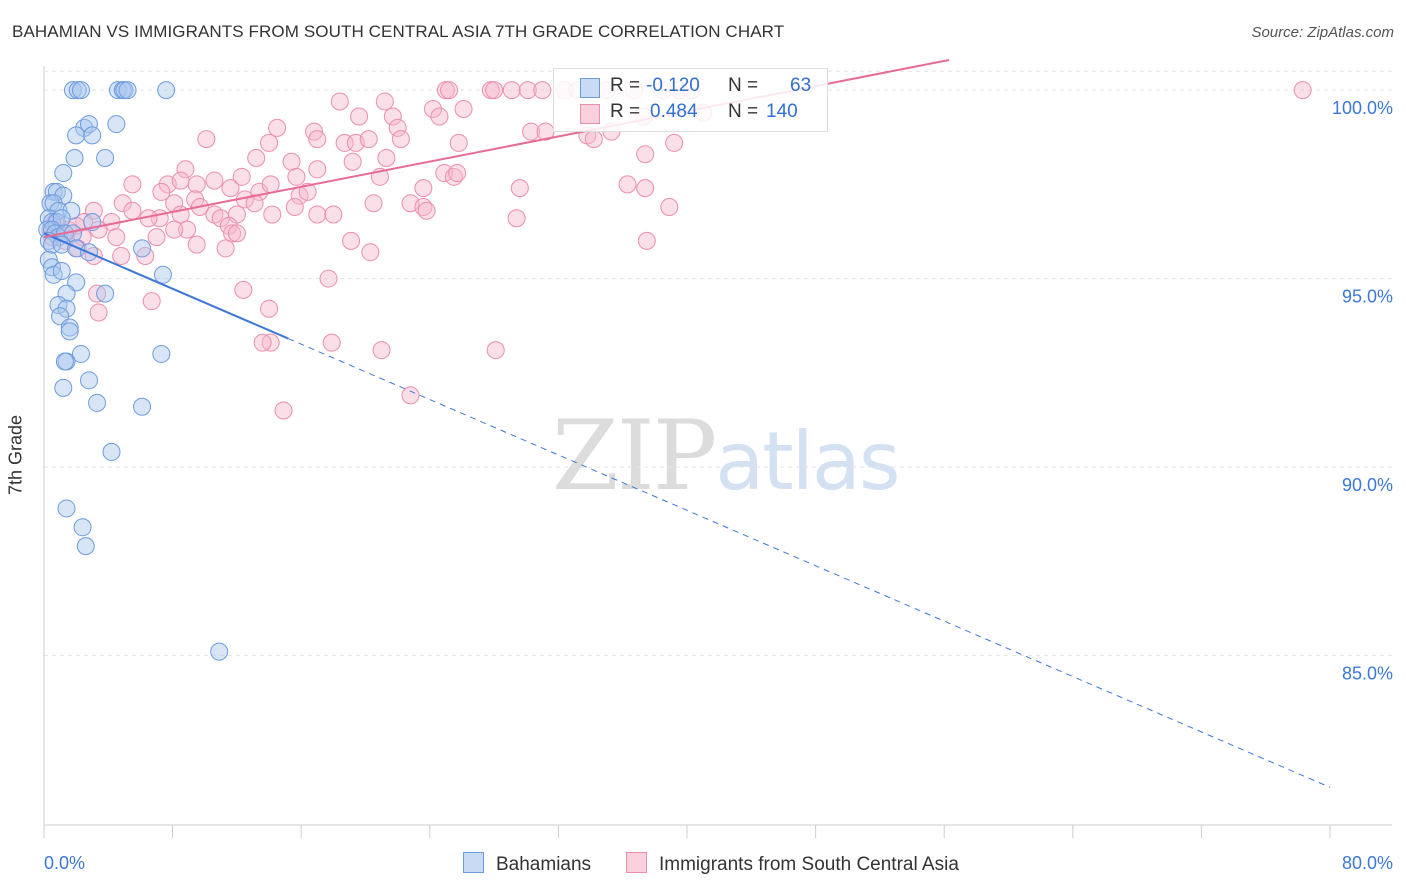  I want to click on legend-n-value: 140, so click(782, 111).